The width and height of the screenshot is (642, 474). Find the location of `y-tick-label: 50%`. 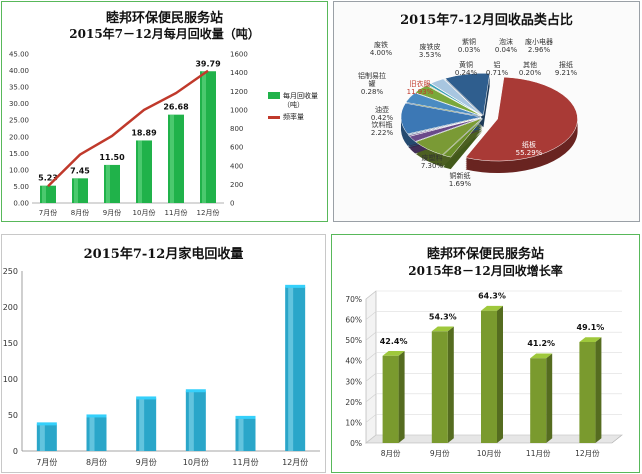

y-tick-label: 50% is located at coordinates (353, 340).